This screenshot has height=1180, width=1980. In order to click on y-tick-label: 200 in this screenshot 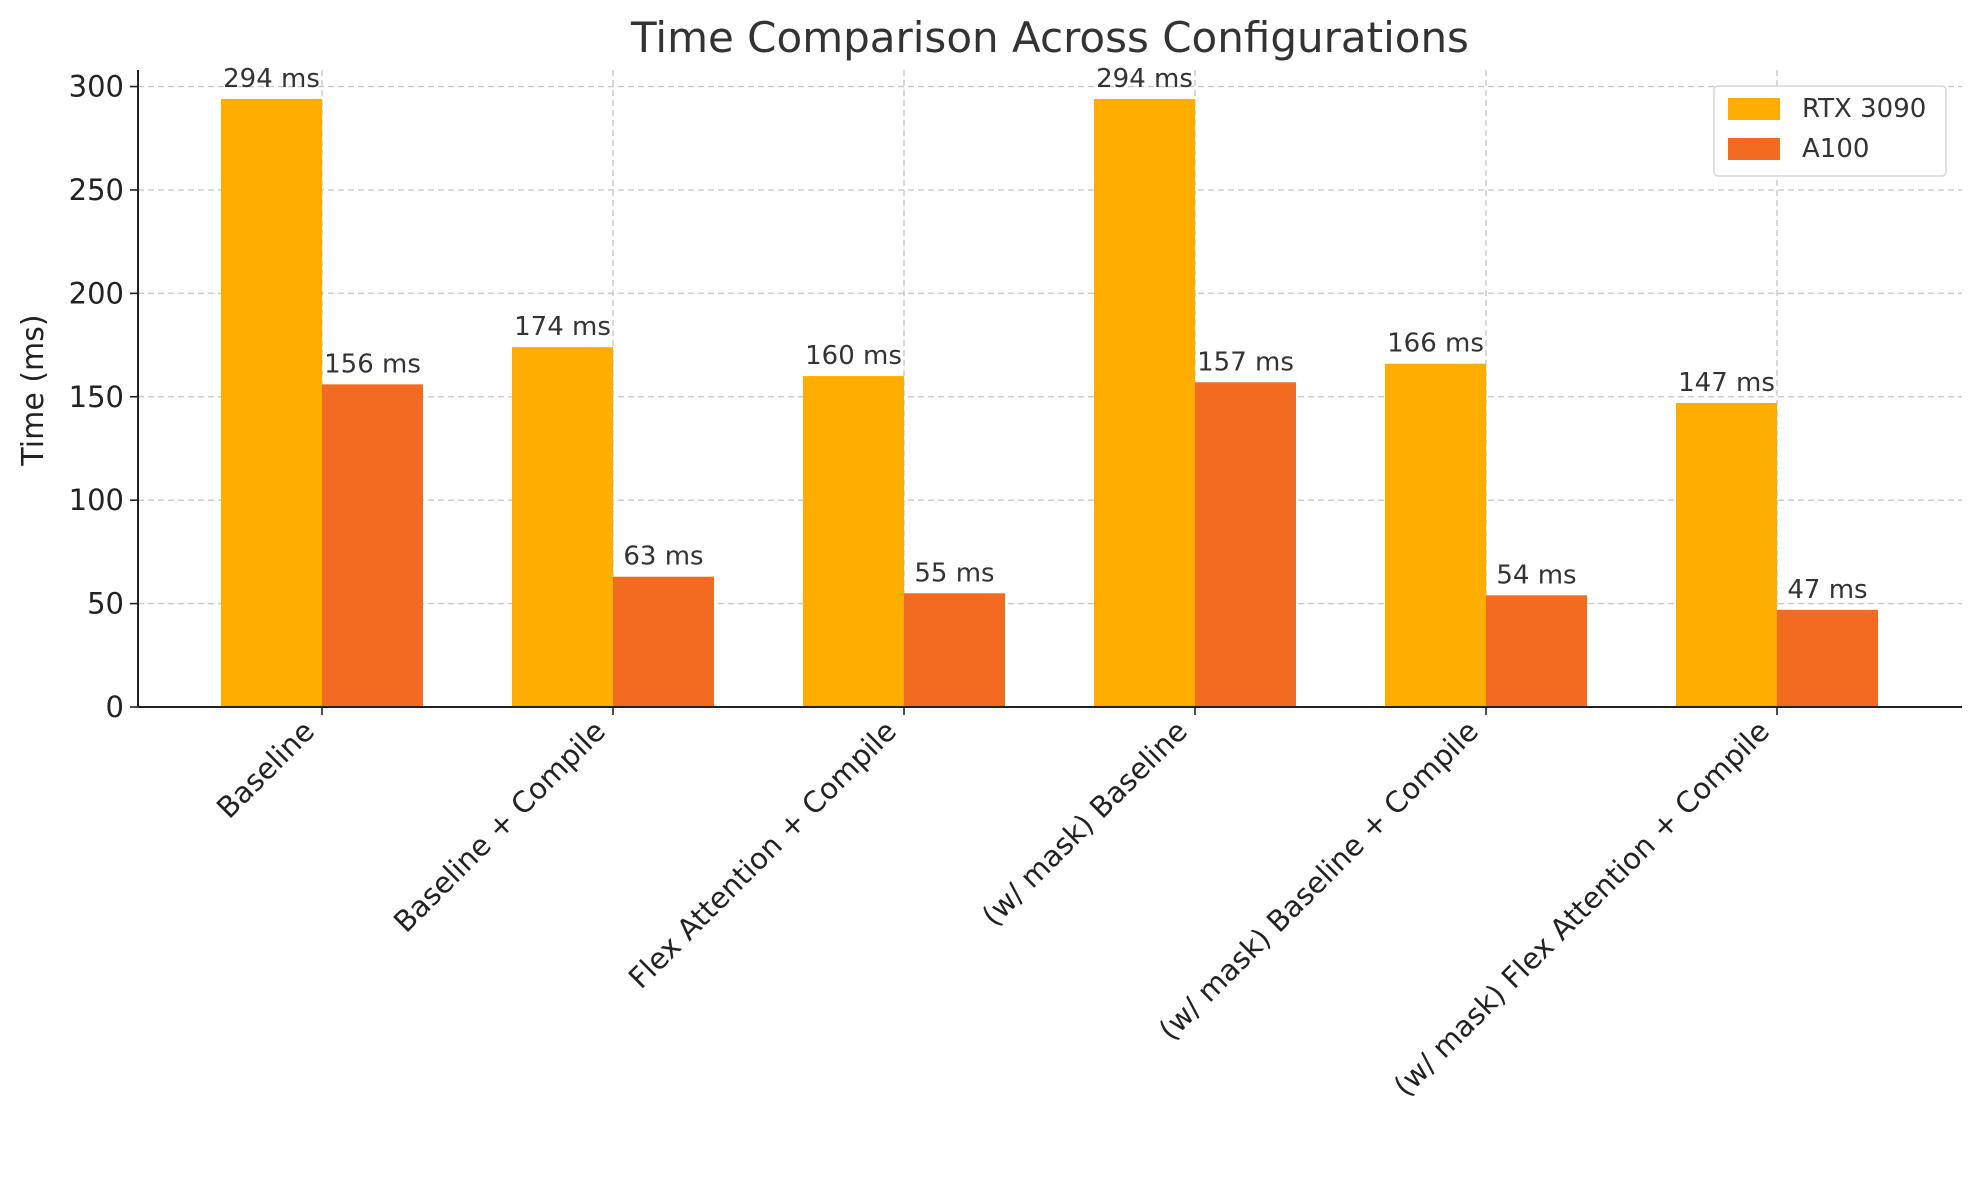, I will do `click(96, 293)`.